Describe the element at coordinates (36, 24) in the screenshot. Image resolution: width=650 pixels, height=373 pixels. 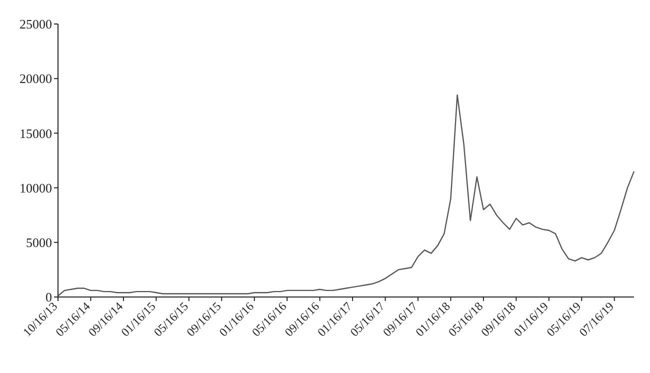
I see `y-tick-label: 25000` at that location.